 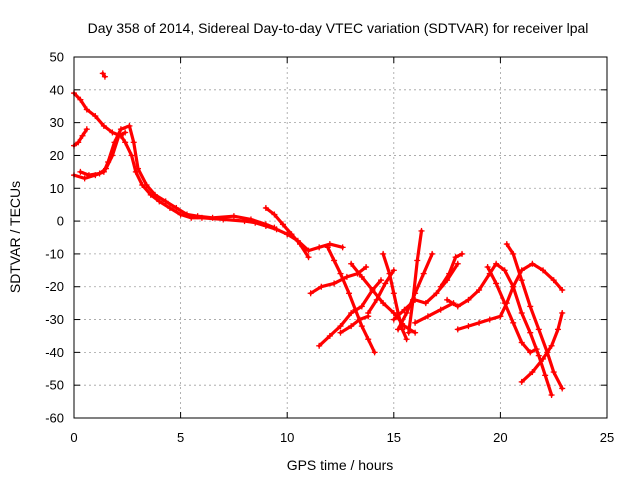 I want to click on y-tick-label: 40, so click(x=57, y=89).